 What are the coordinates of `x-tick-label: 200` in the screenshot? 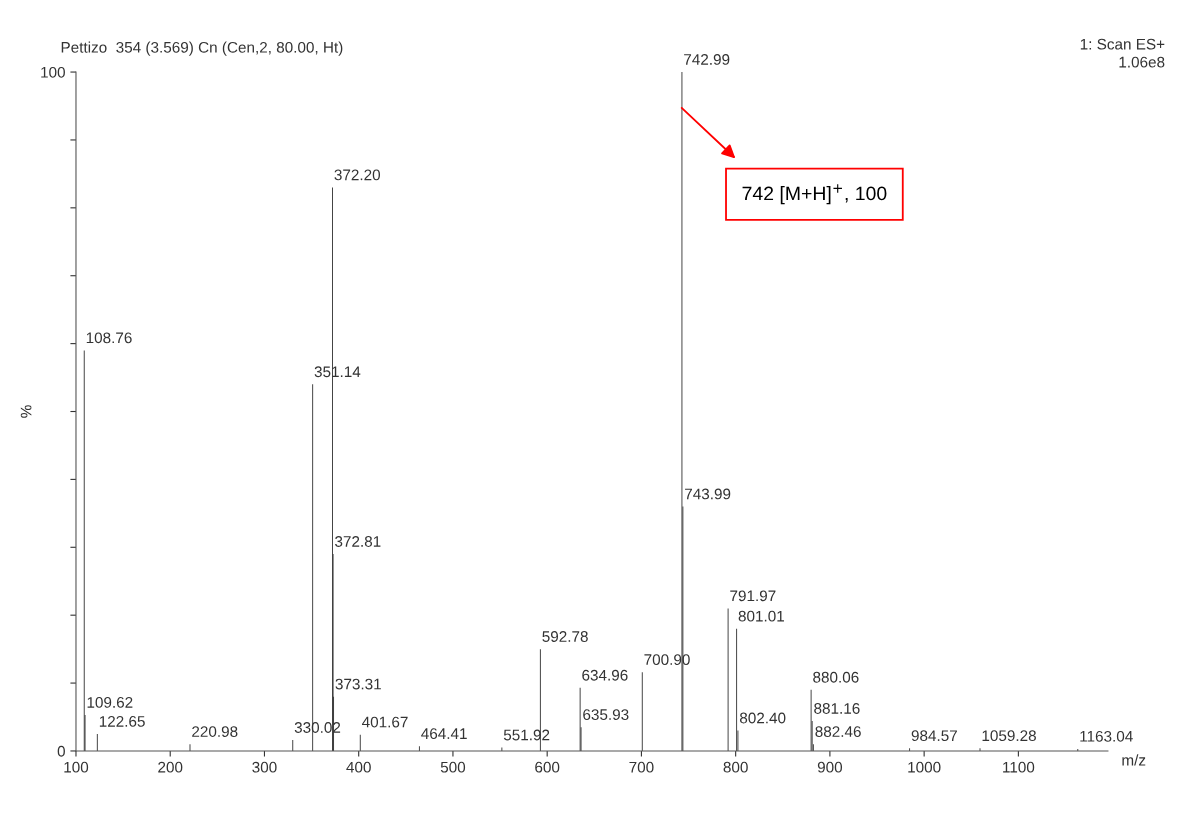 It's located at (170, 767).